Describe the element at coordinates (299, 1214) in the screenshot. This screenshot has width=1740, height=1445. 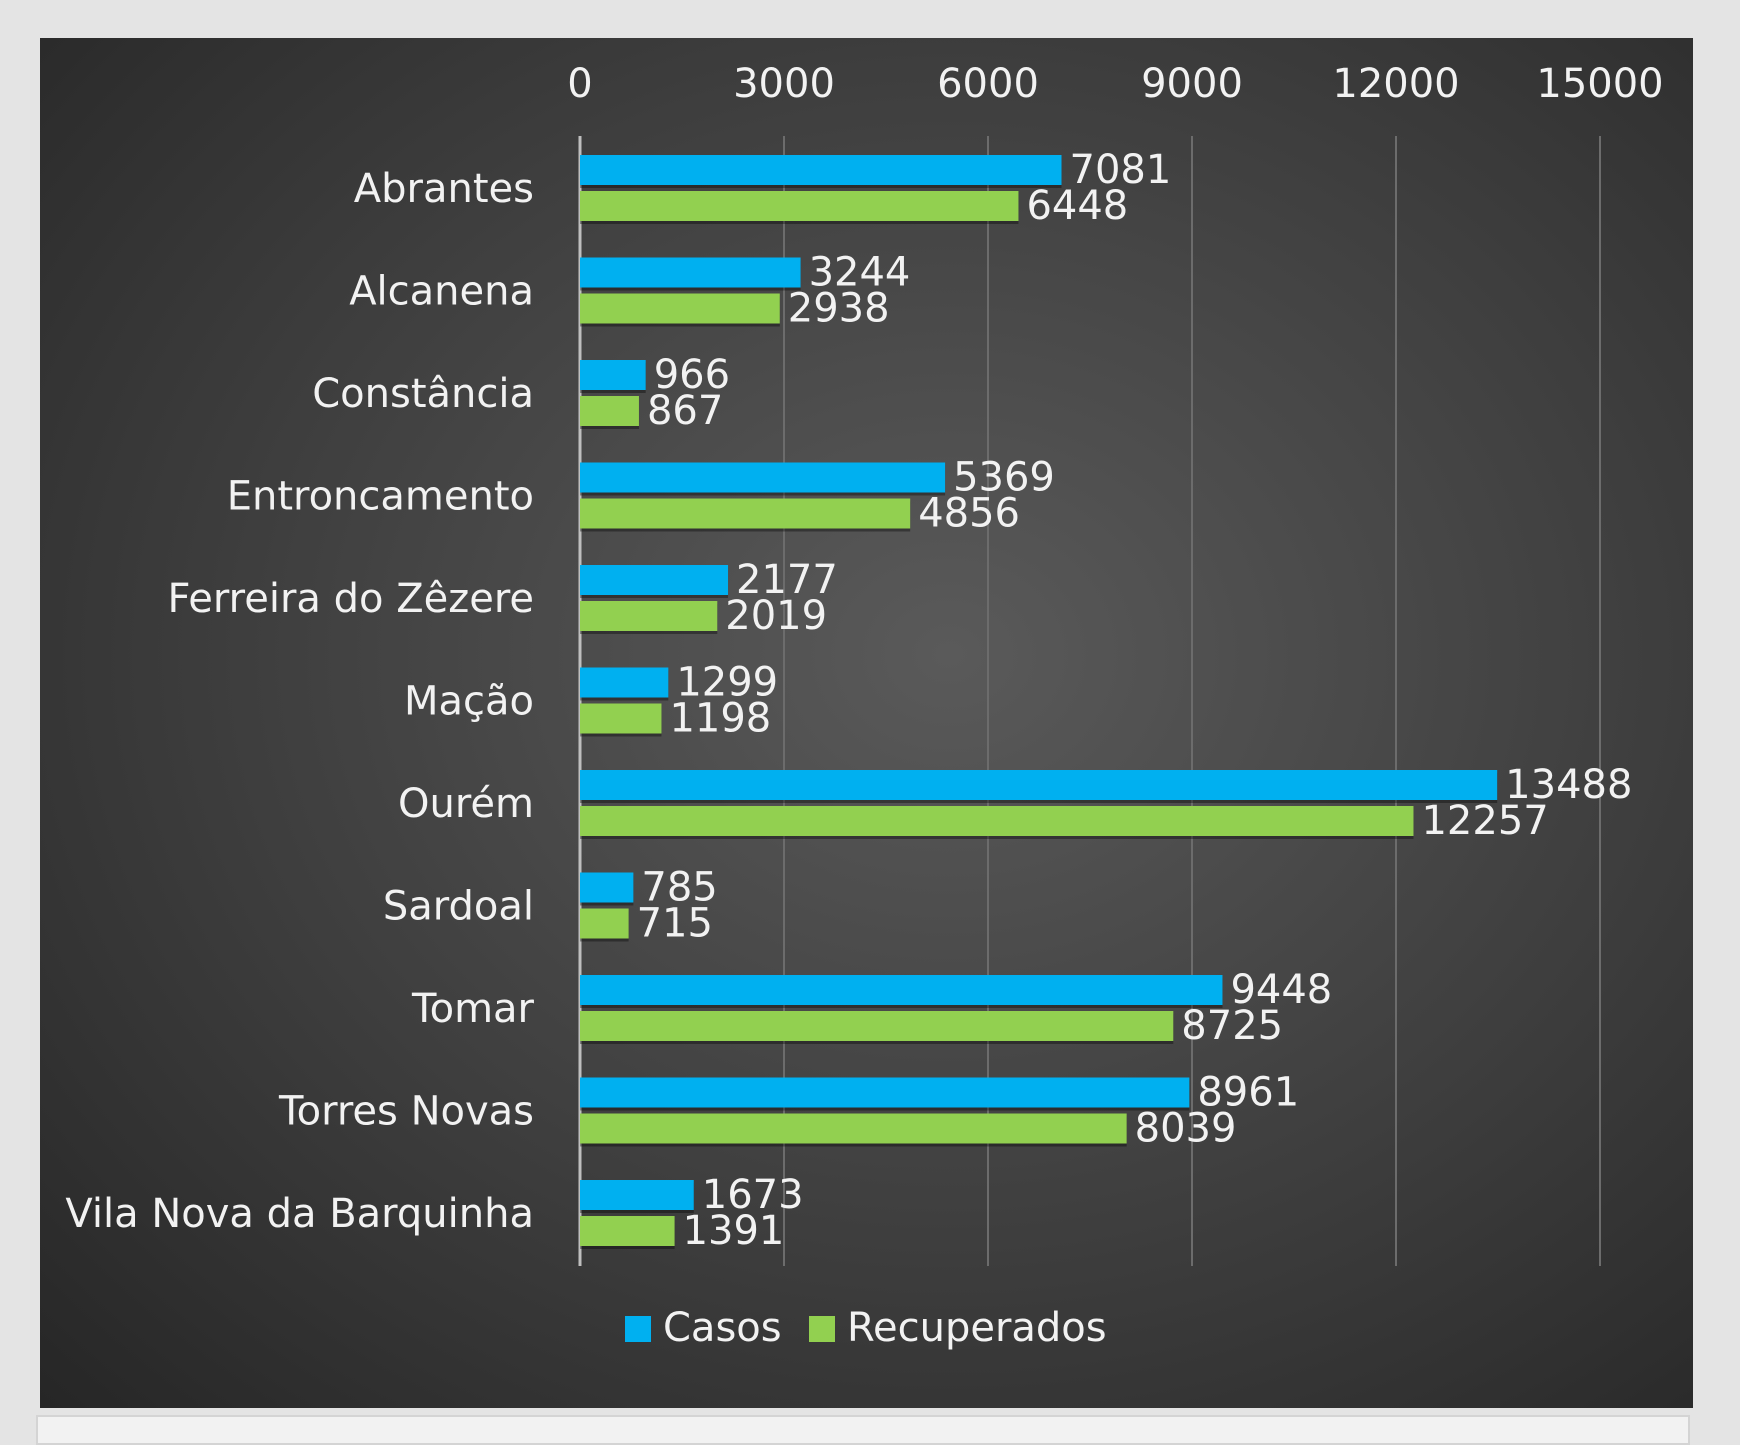
I see `category-label: Vila Nova da Barquinha` at that location.